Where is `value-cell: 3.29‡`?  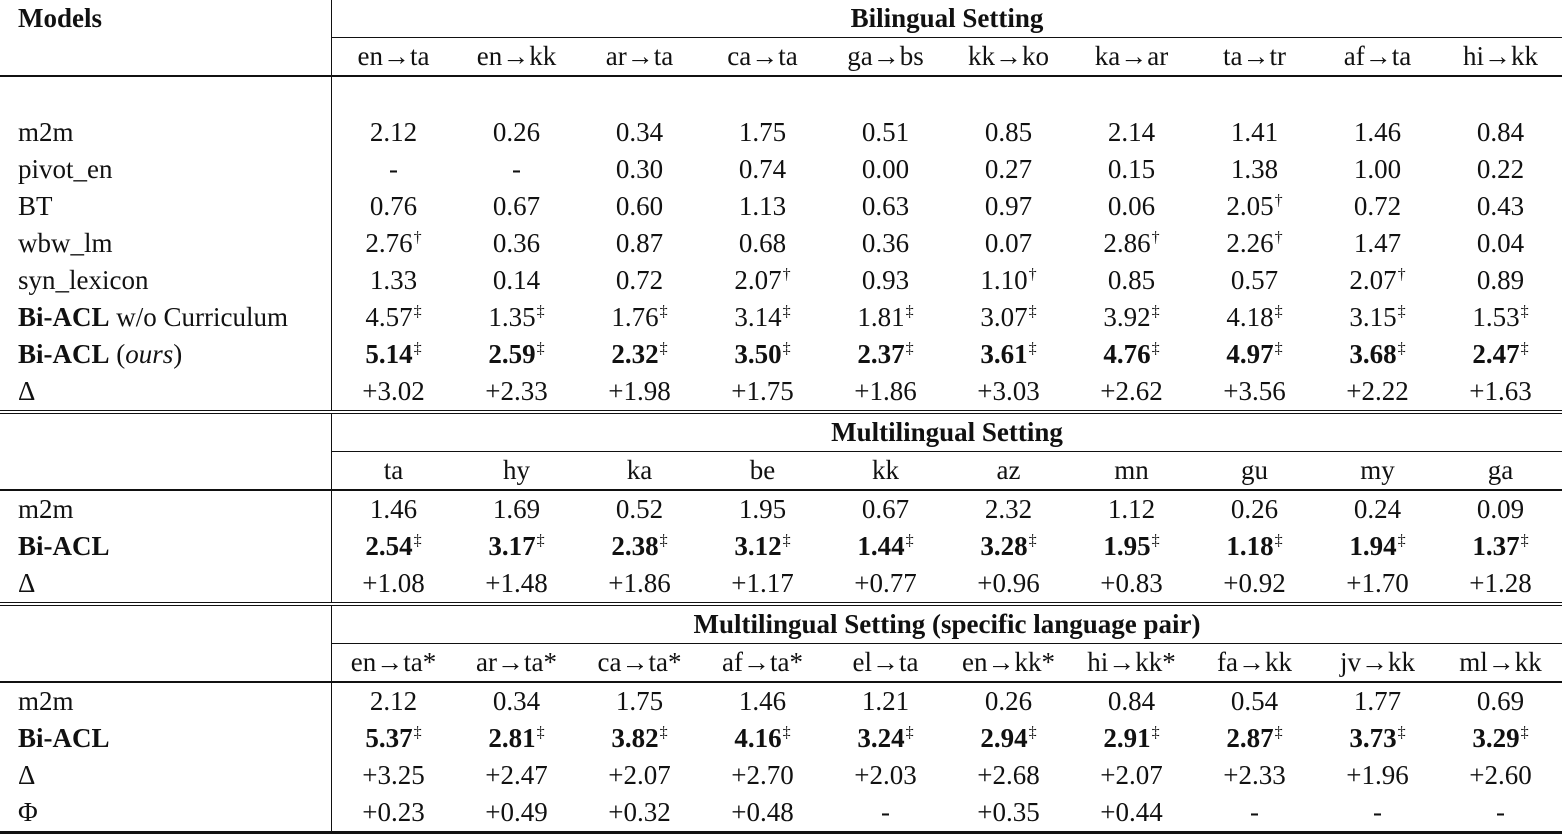 value-cell: 3.29‡ is located at coordinates (1500, 738).